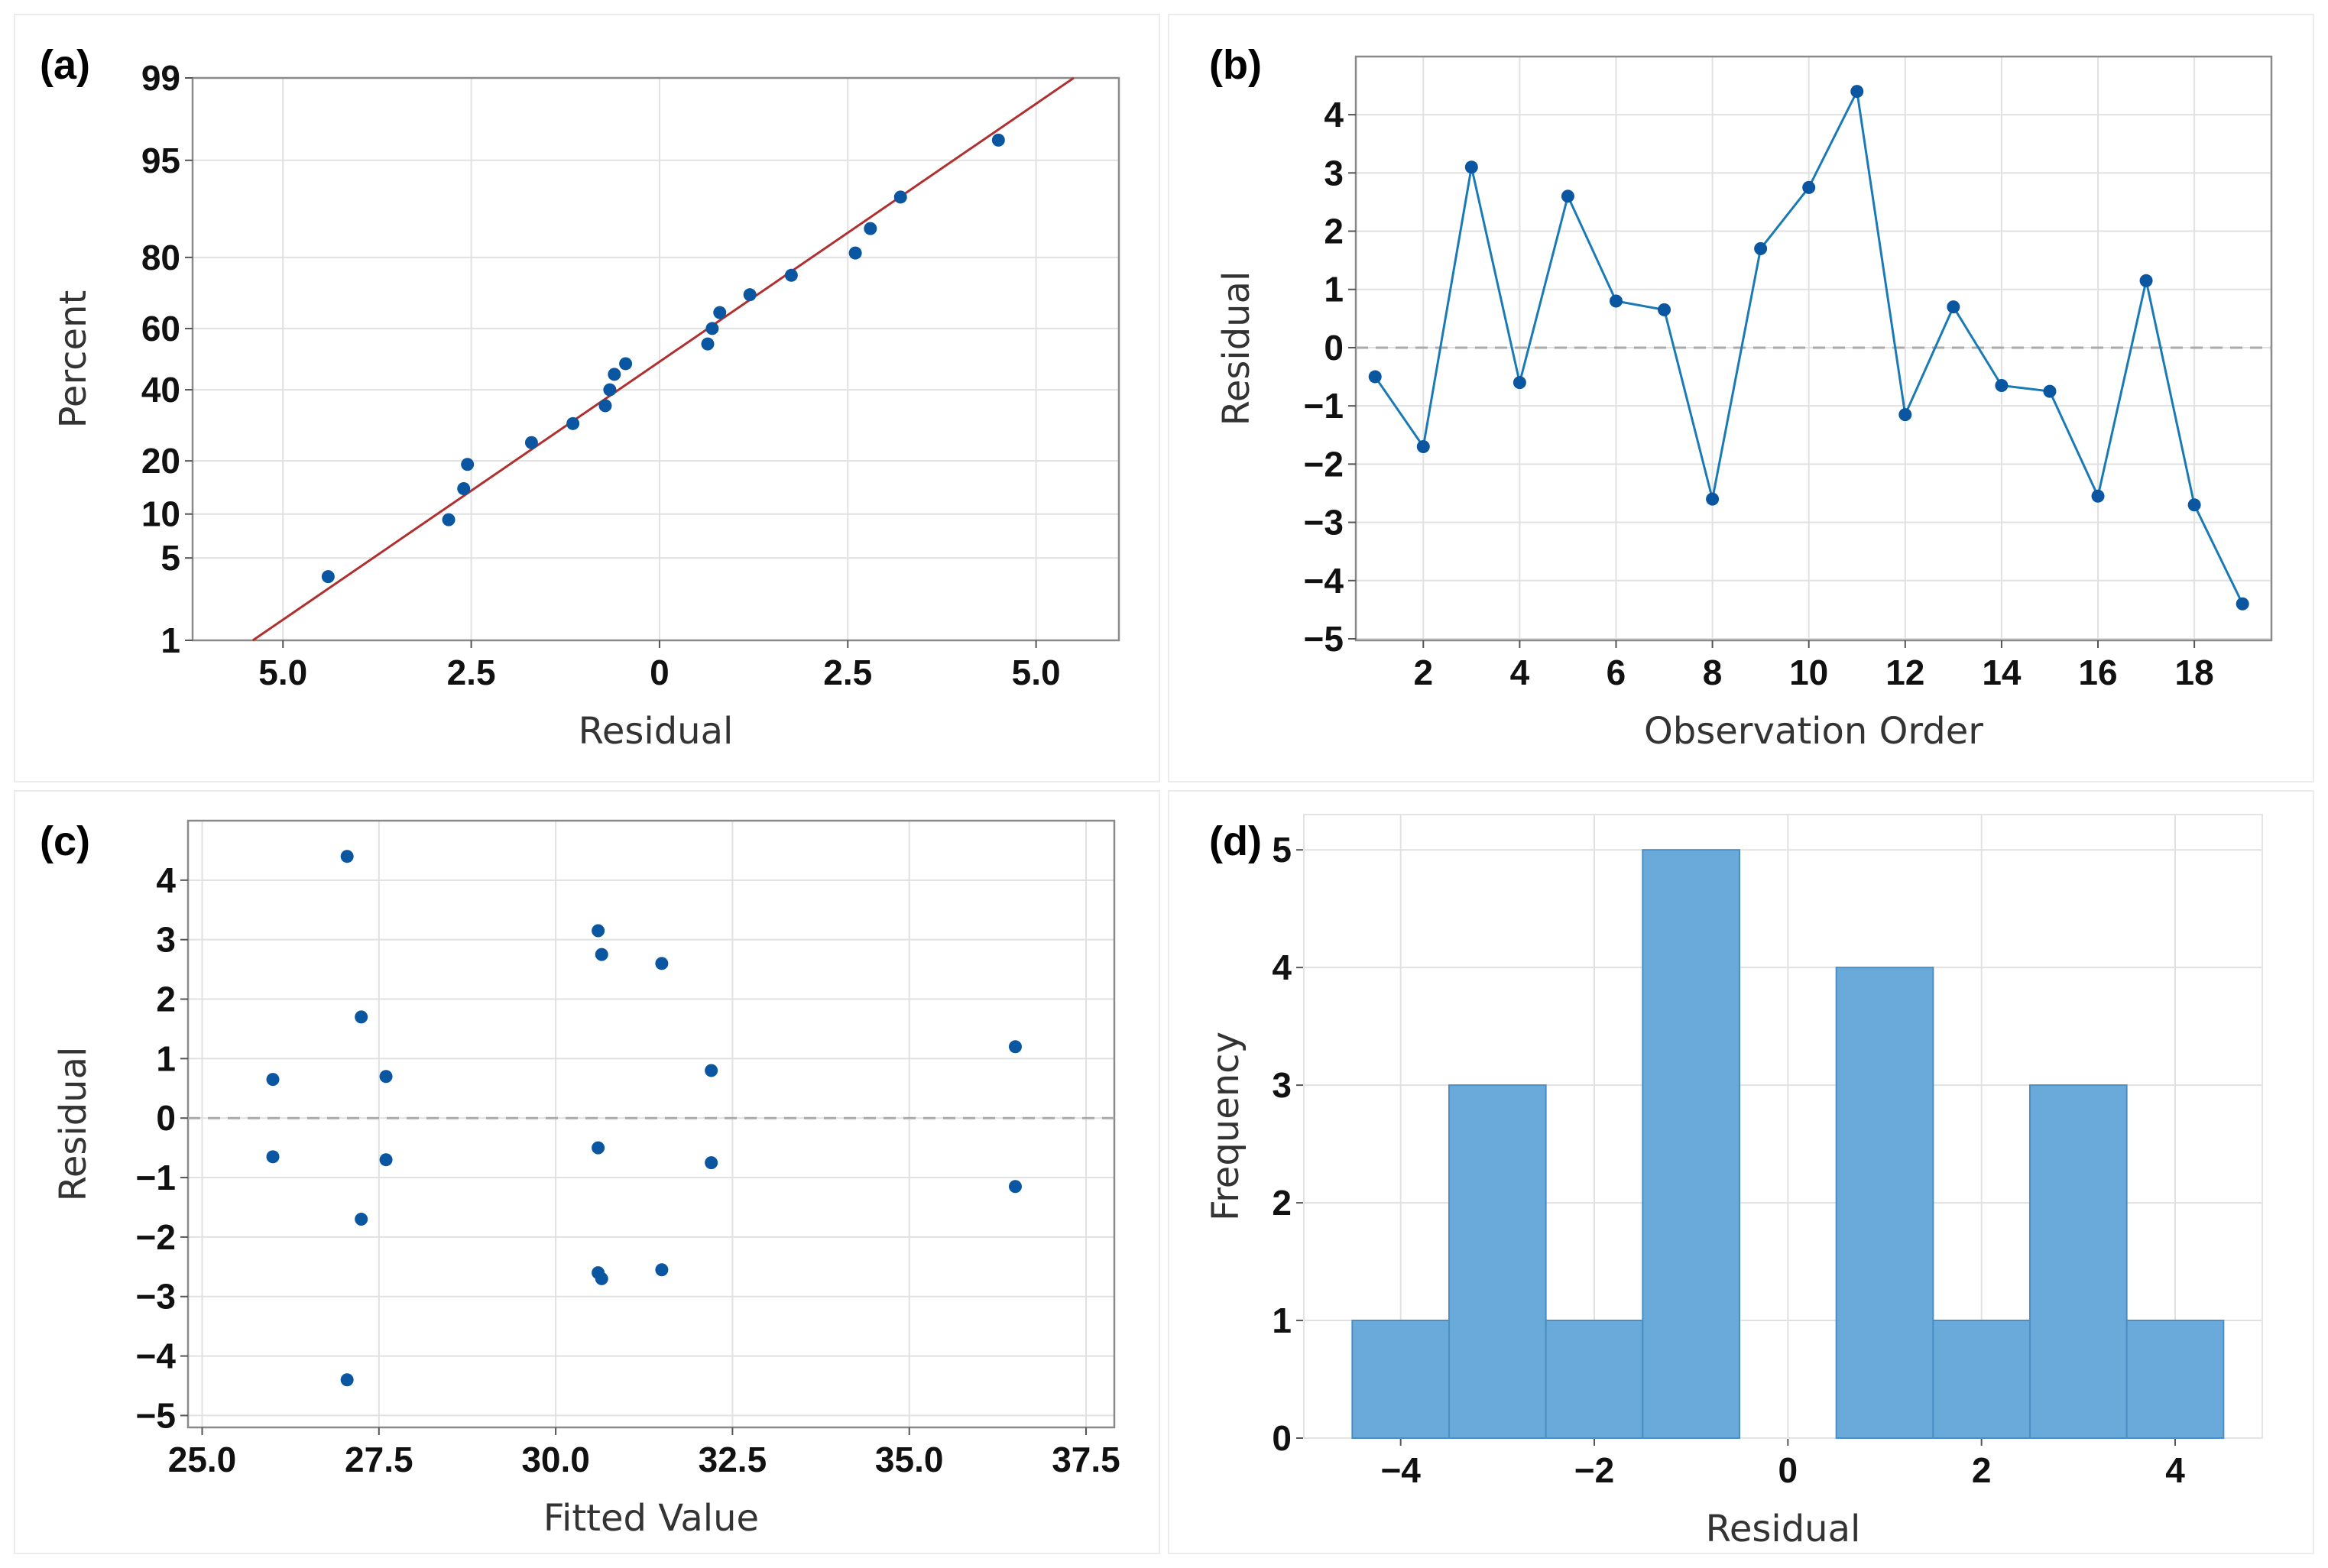 This screenshot has width=2328, height=1568. I want to click on y-tick-label: 40, so click(160, 390).